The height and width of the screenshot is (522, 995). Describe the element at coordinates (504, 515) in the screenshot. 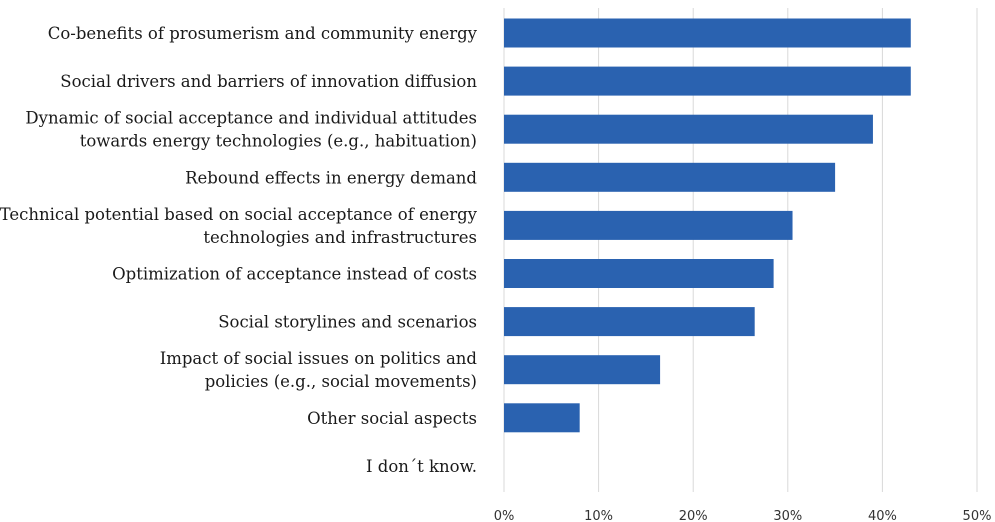

I see `x-tick-label: 0%` at that location.